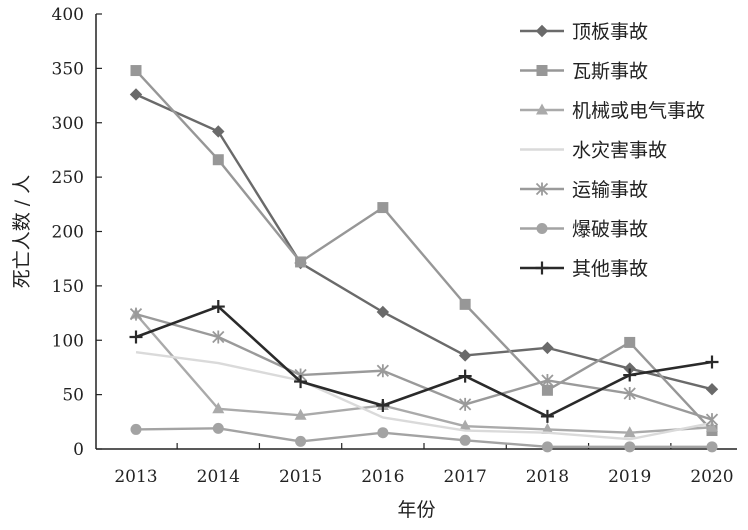 Image resolution: width=748 pixels, height=530 pixels. I want to click on y-axis-title: 死亡人数 / 人, so click(22, 231).